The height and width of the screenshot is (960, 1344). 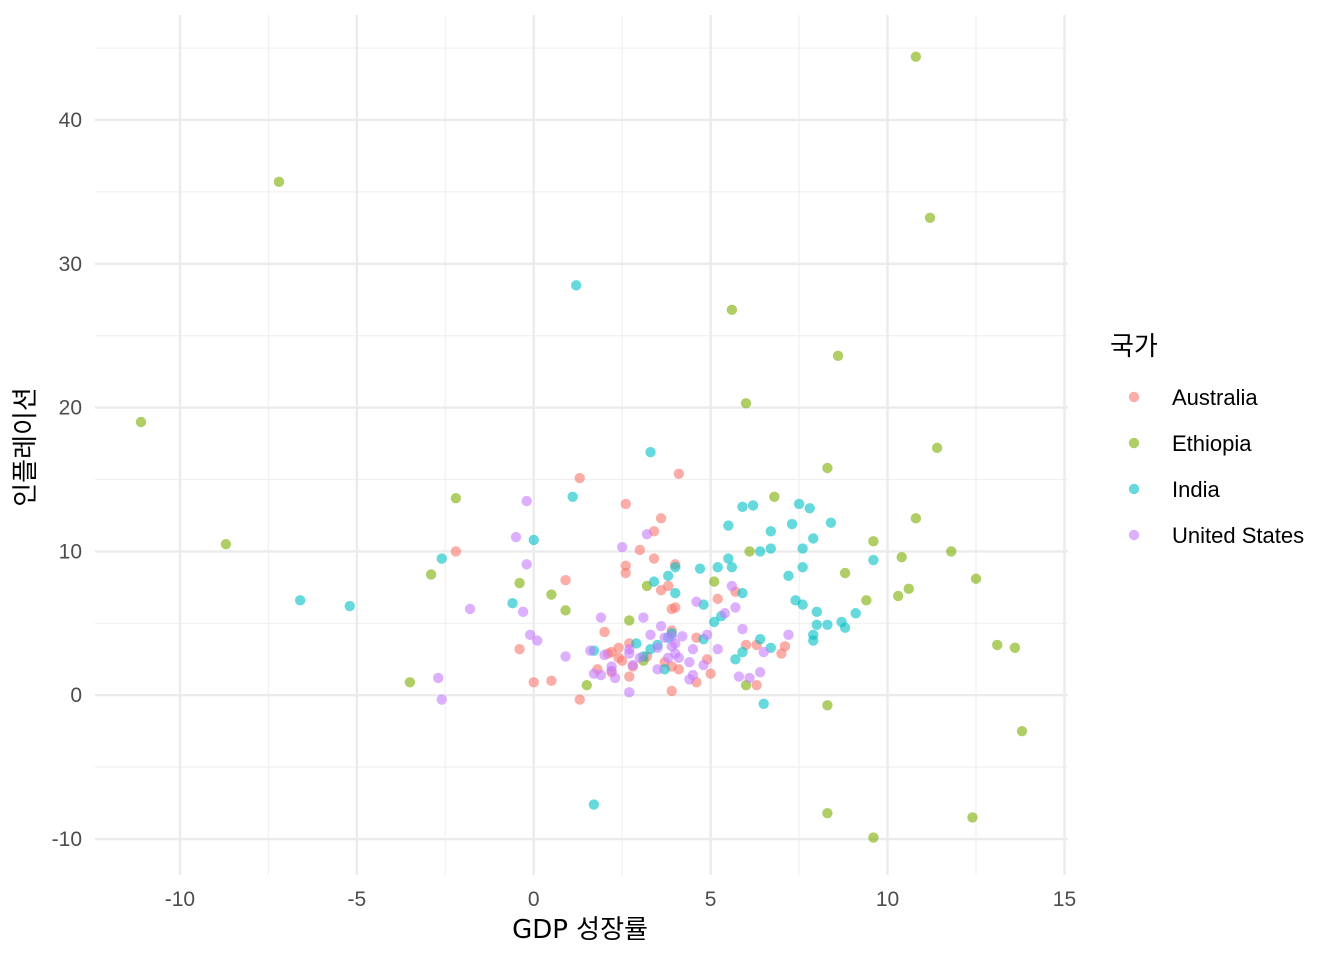 I want to click on legend-title: 국가, so click(x=1134, y=347).